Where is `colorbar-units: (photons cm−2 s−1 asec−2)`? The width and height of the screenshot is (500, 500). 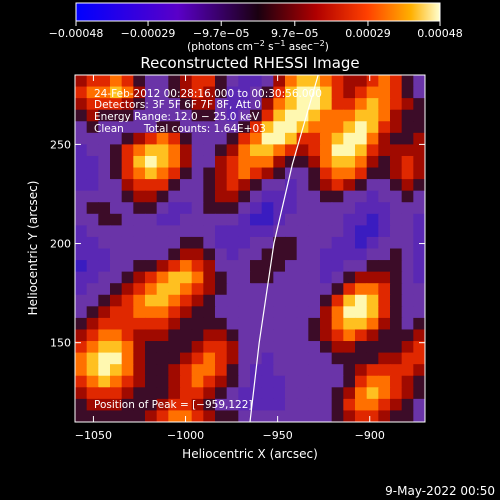 colorbar-units: (photons cm−2 s−1 asec−2) is located at coordinates (258, 46).